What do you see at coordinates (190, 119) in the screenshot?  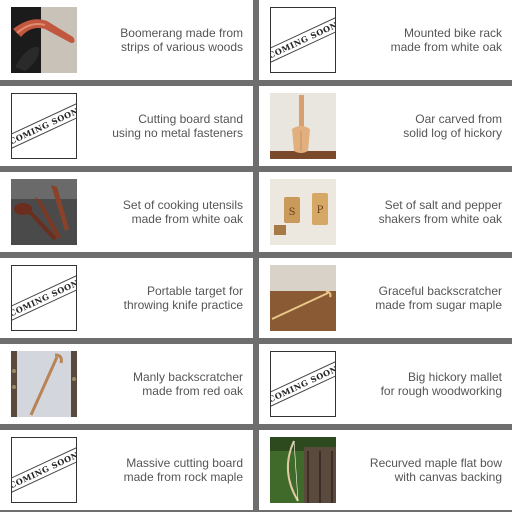 I see `caption-line-1: Cutting board stand` at bounding box center [190, 119].